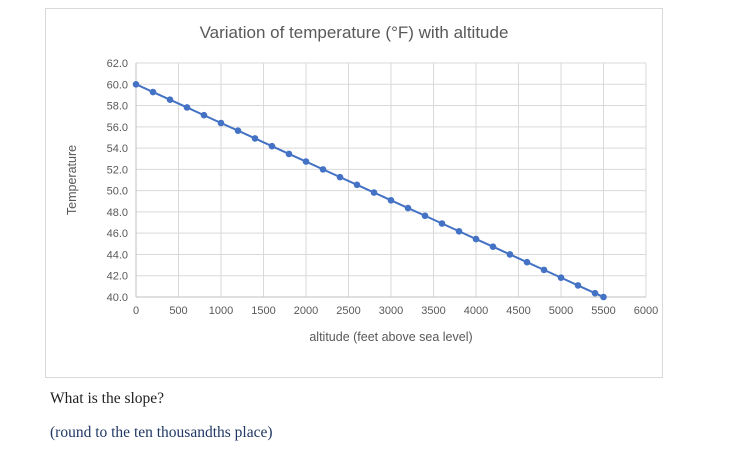 The height and width of the screenshot is (459, 734). Describe the element at coordinates (561, 311) in the screenshot. I see `x-tick-label: 5000` at that location.